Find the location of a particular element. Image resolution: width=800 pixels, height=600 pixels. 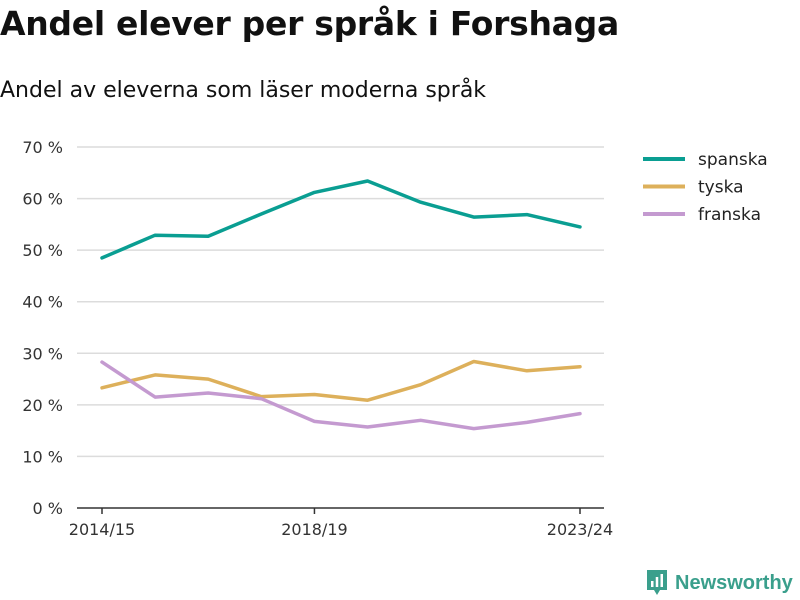

y-tick-label: 20 % is located at coordinates (42, 405).